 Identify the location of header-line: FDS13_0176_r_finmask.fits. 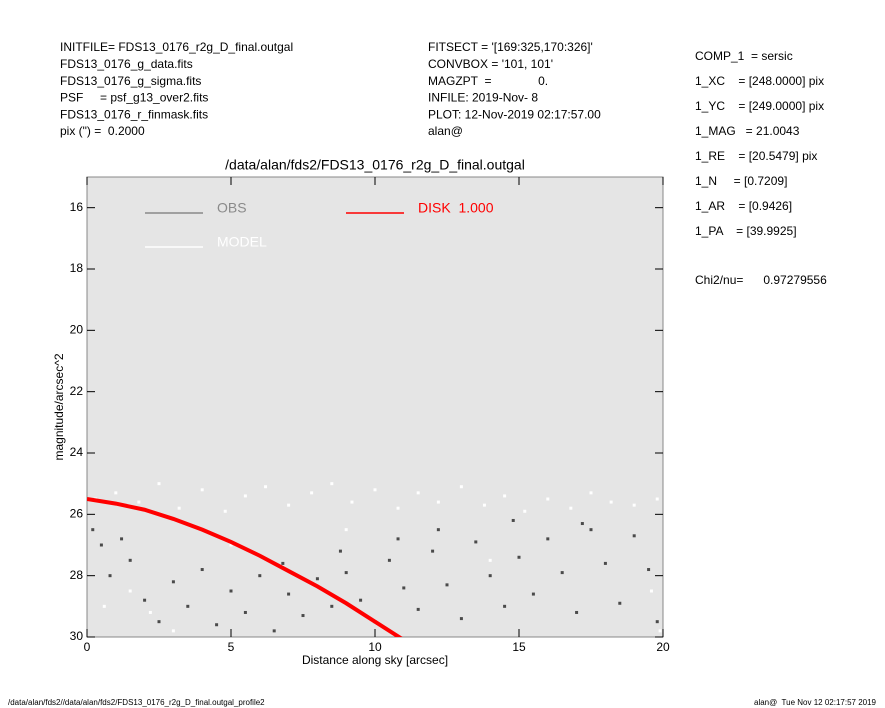
(134, 114).